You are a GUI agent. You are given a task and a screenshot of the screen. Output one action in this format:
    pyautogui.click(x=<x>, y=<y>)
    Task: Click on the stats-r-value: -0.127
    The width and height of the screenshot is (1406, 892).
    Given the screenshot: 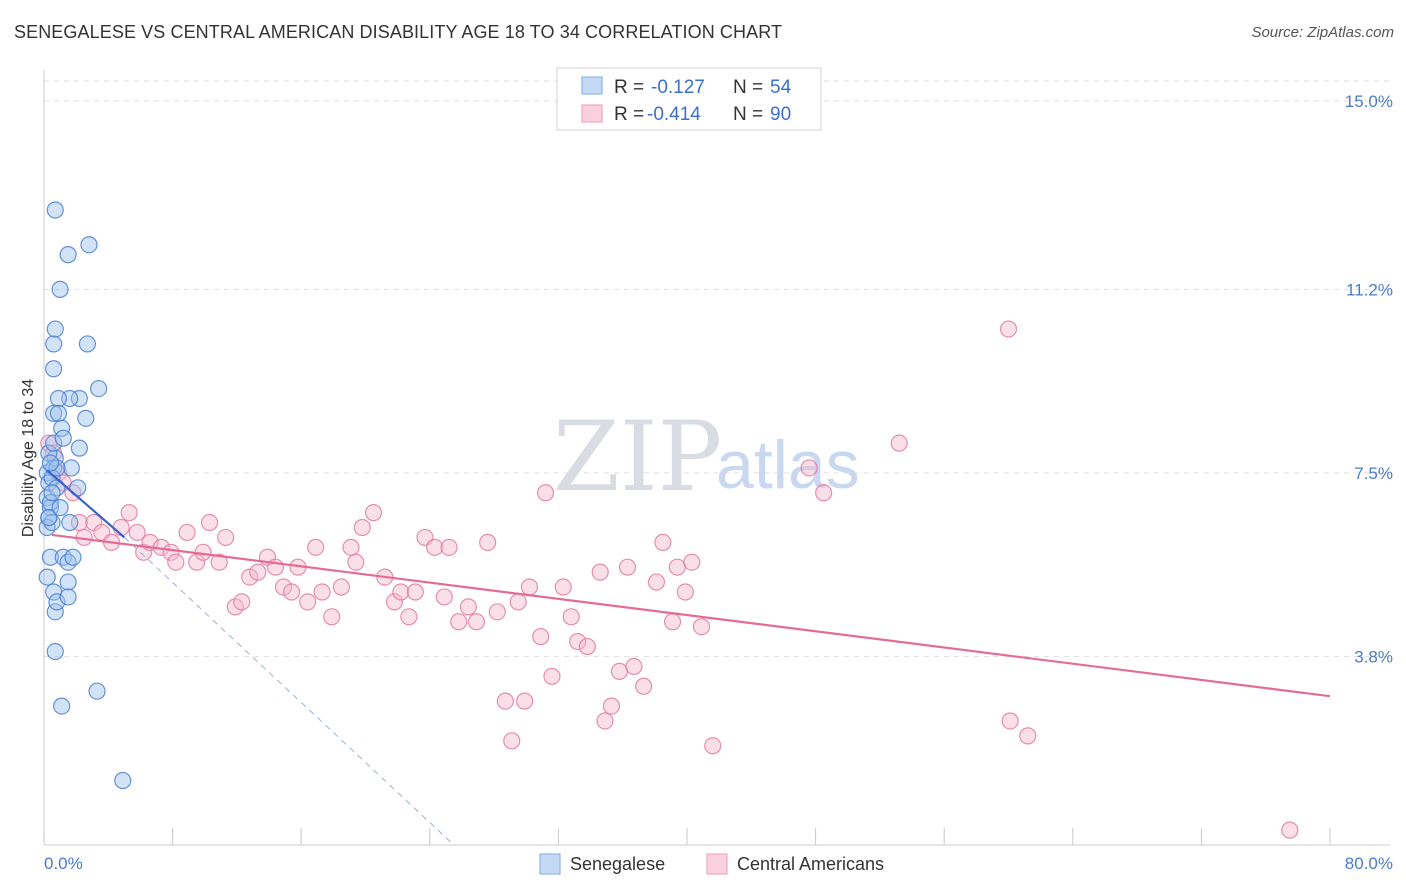 What is the action you would take?
    pyautogui.click(x=678, y=87)
    